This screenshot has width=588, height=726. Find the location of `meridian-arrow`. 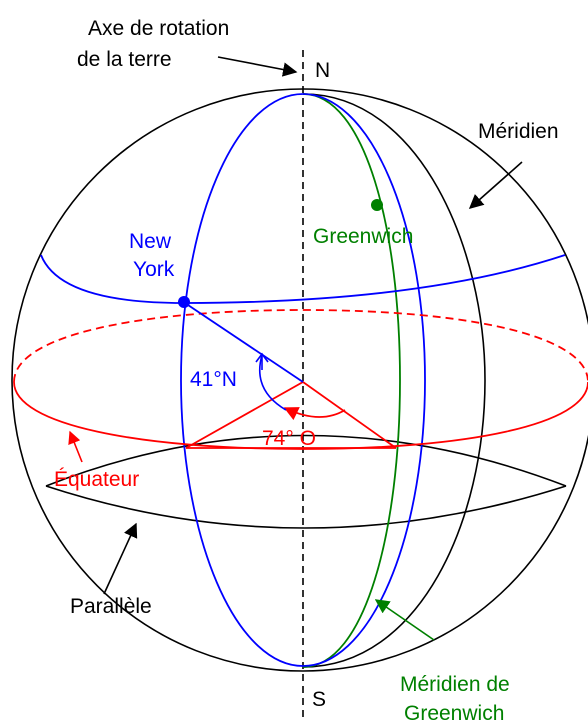

meridian-arrow is located at coordinates (495, 185).